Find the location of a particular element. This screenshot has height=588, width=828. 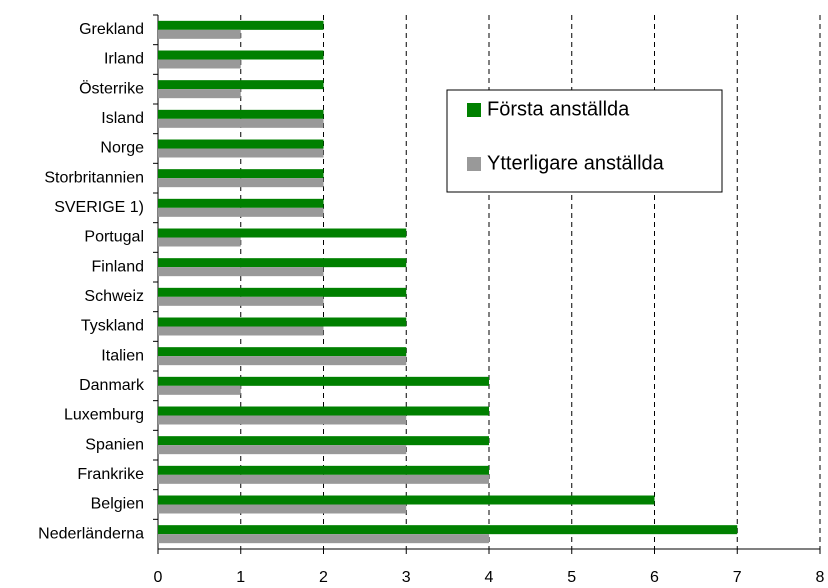

y-tick-label: Luxemburg is located at coordinates (104, 415).